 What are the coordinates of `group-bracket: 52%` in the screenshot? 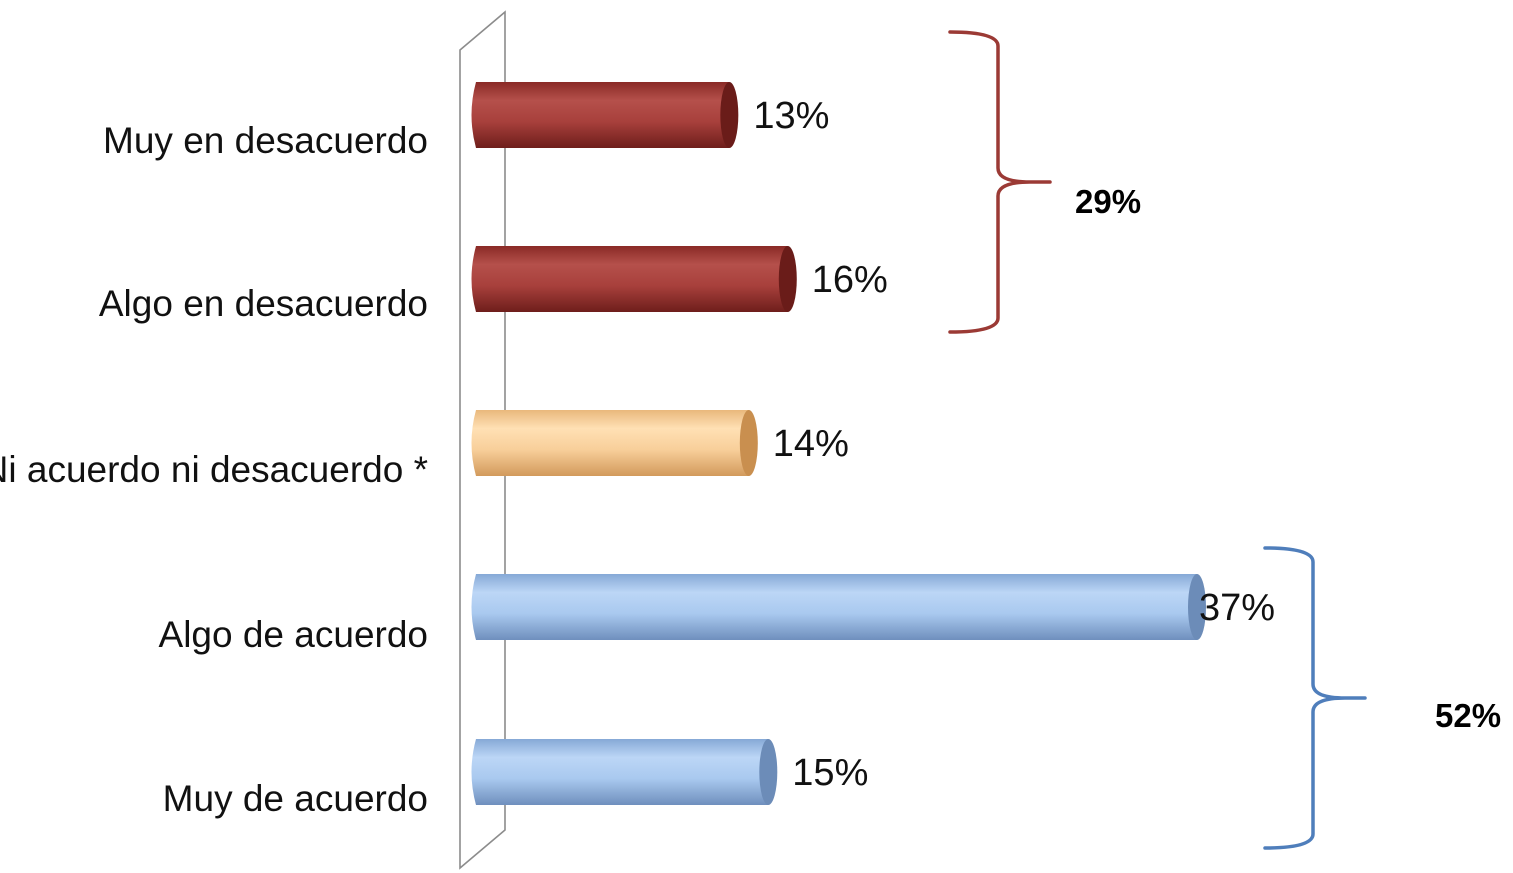 It's located at (1382, 698).